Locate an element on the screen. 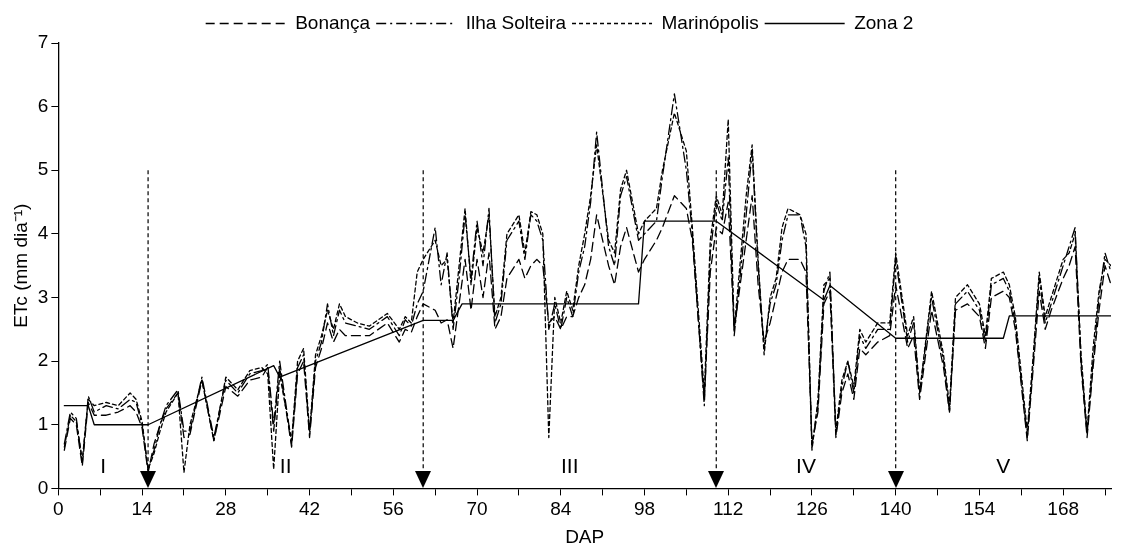 The image size is (1123, 559). y-tick-label: 5 is located at coordinates (43, 169).